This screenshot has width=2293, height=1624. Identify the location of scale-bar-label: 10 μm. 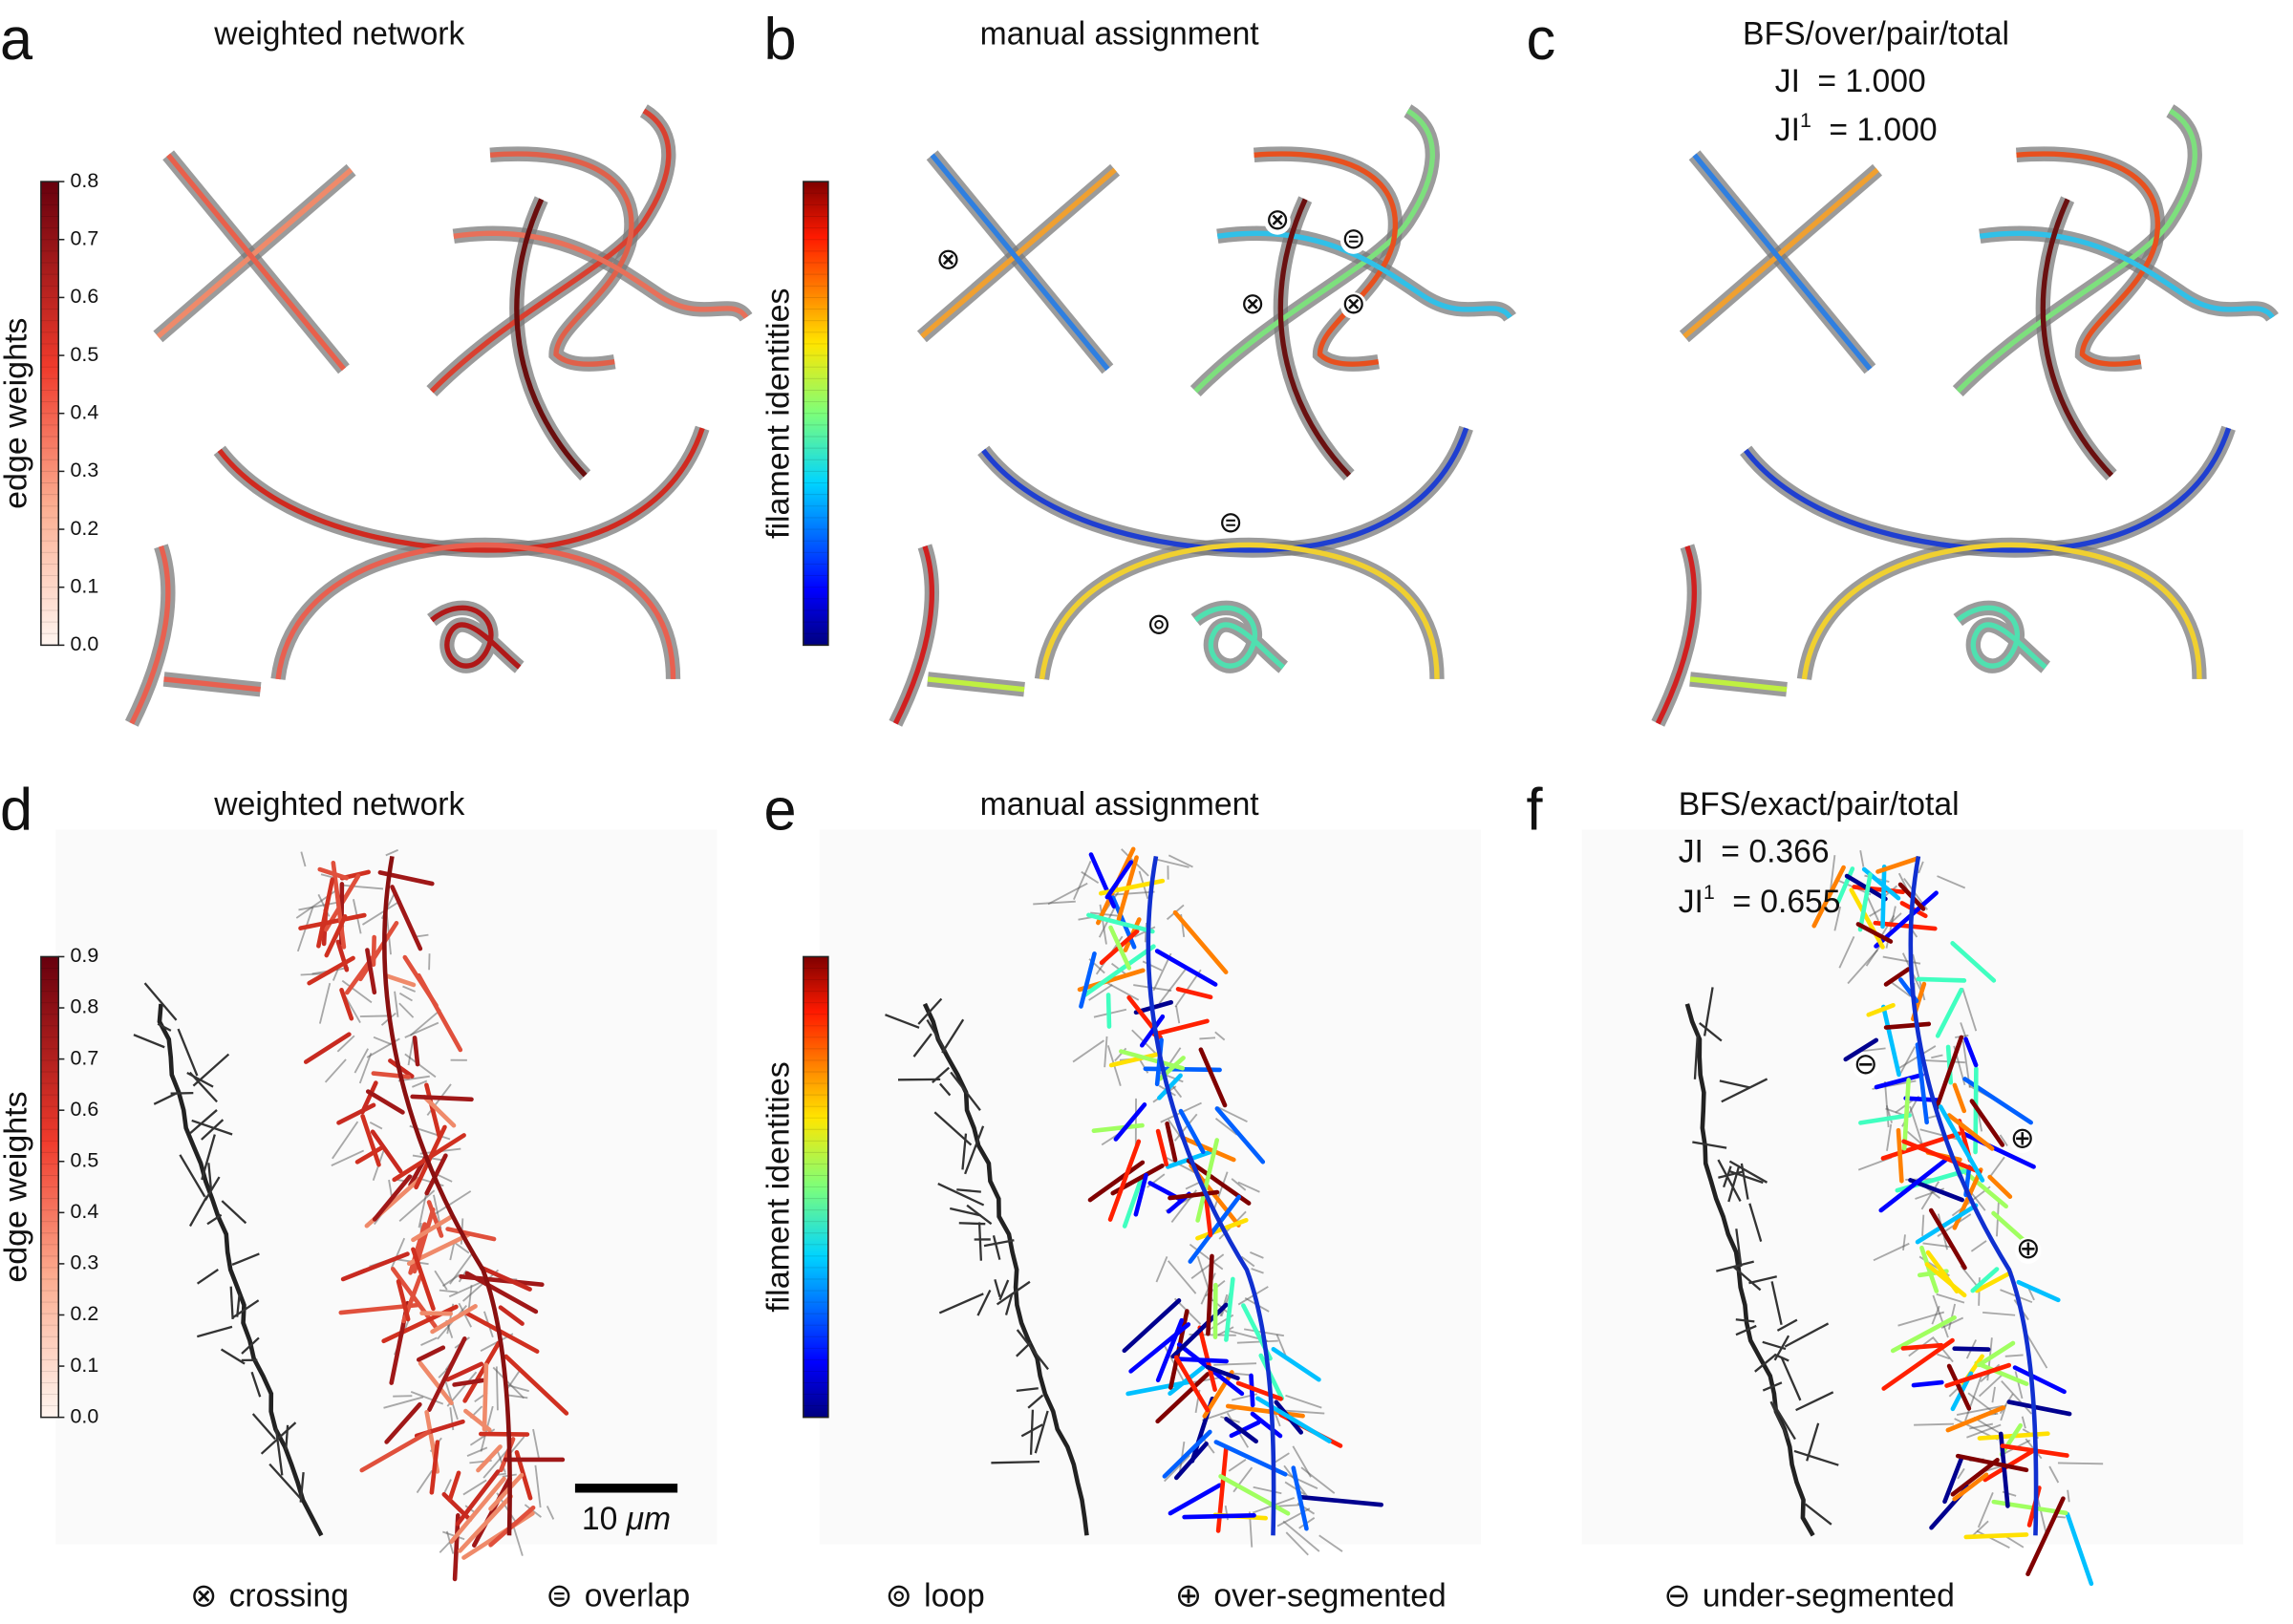
(626, 1519).